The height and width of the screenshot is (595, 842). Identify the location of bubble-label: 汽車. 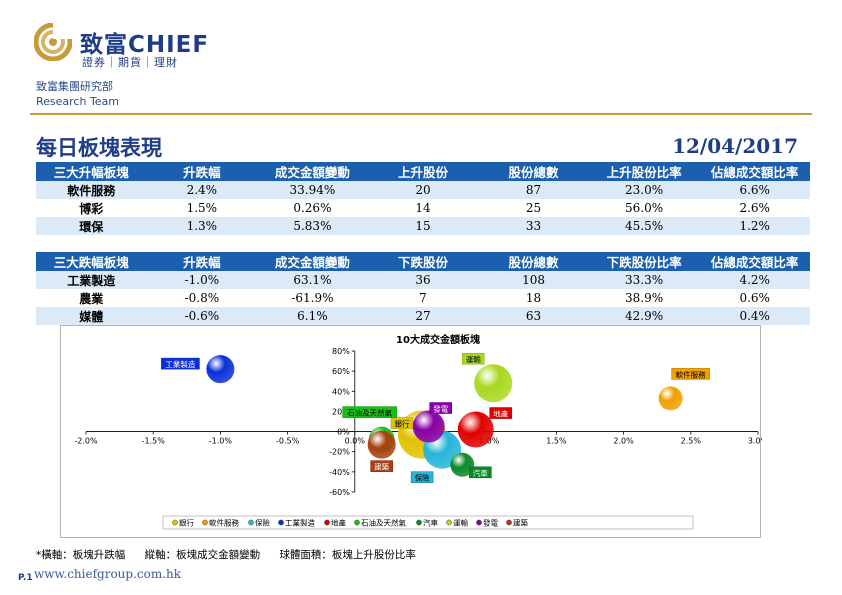
(480, 473).